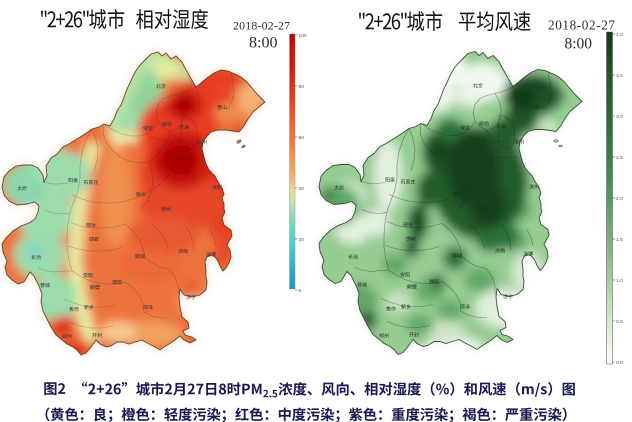  Describe the element at coordinates (300, 291) in the screenshot. I see `svg-text: 0` at that location.